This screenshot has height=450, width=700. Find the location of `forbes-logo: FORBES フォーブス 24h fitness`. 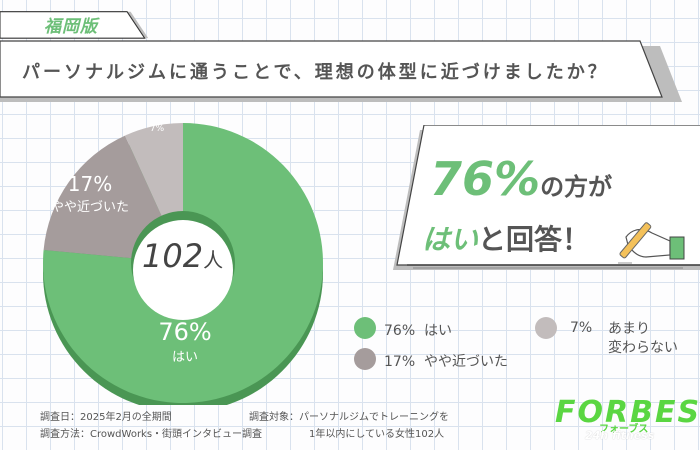

forbes-logo: FORBES フォーブス 24h fitness is located at coordinates (627, 418).